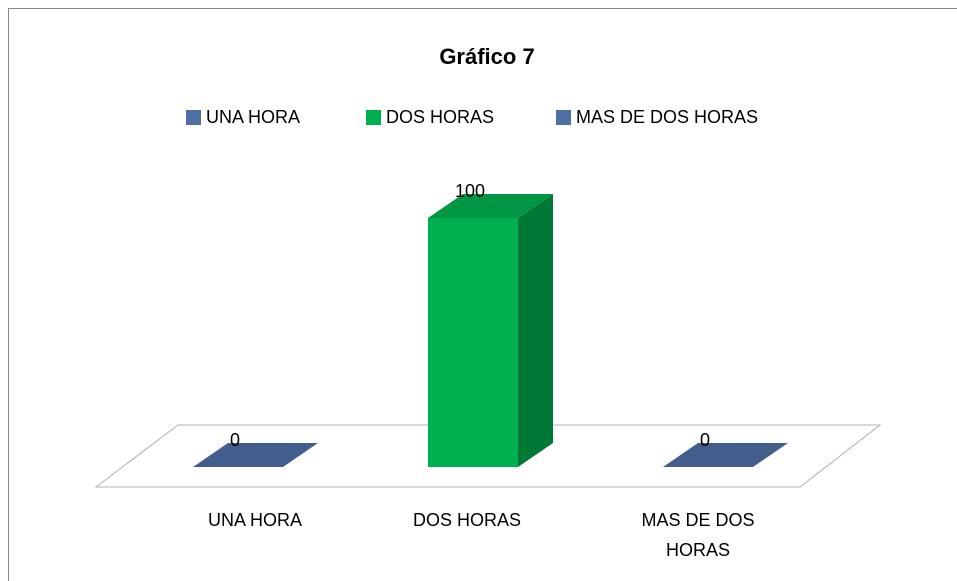 Image resolution: width=957 pixels, height=581 pixels. I want to click on legend-label: MAS DE DOS HORAS, so click(667, 117).